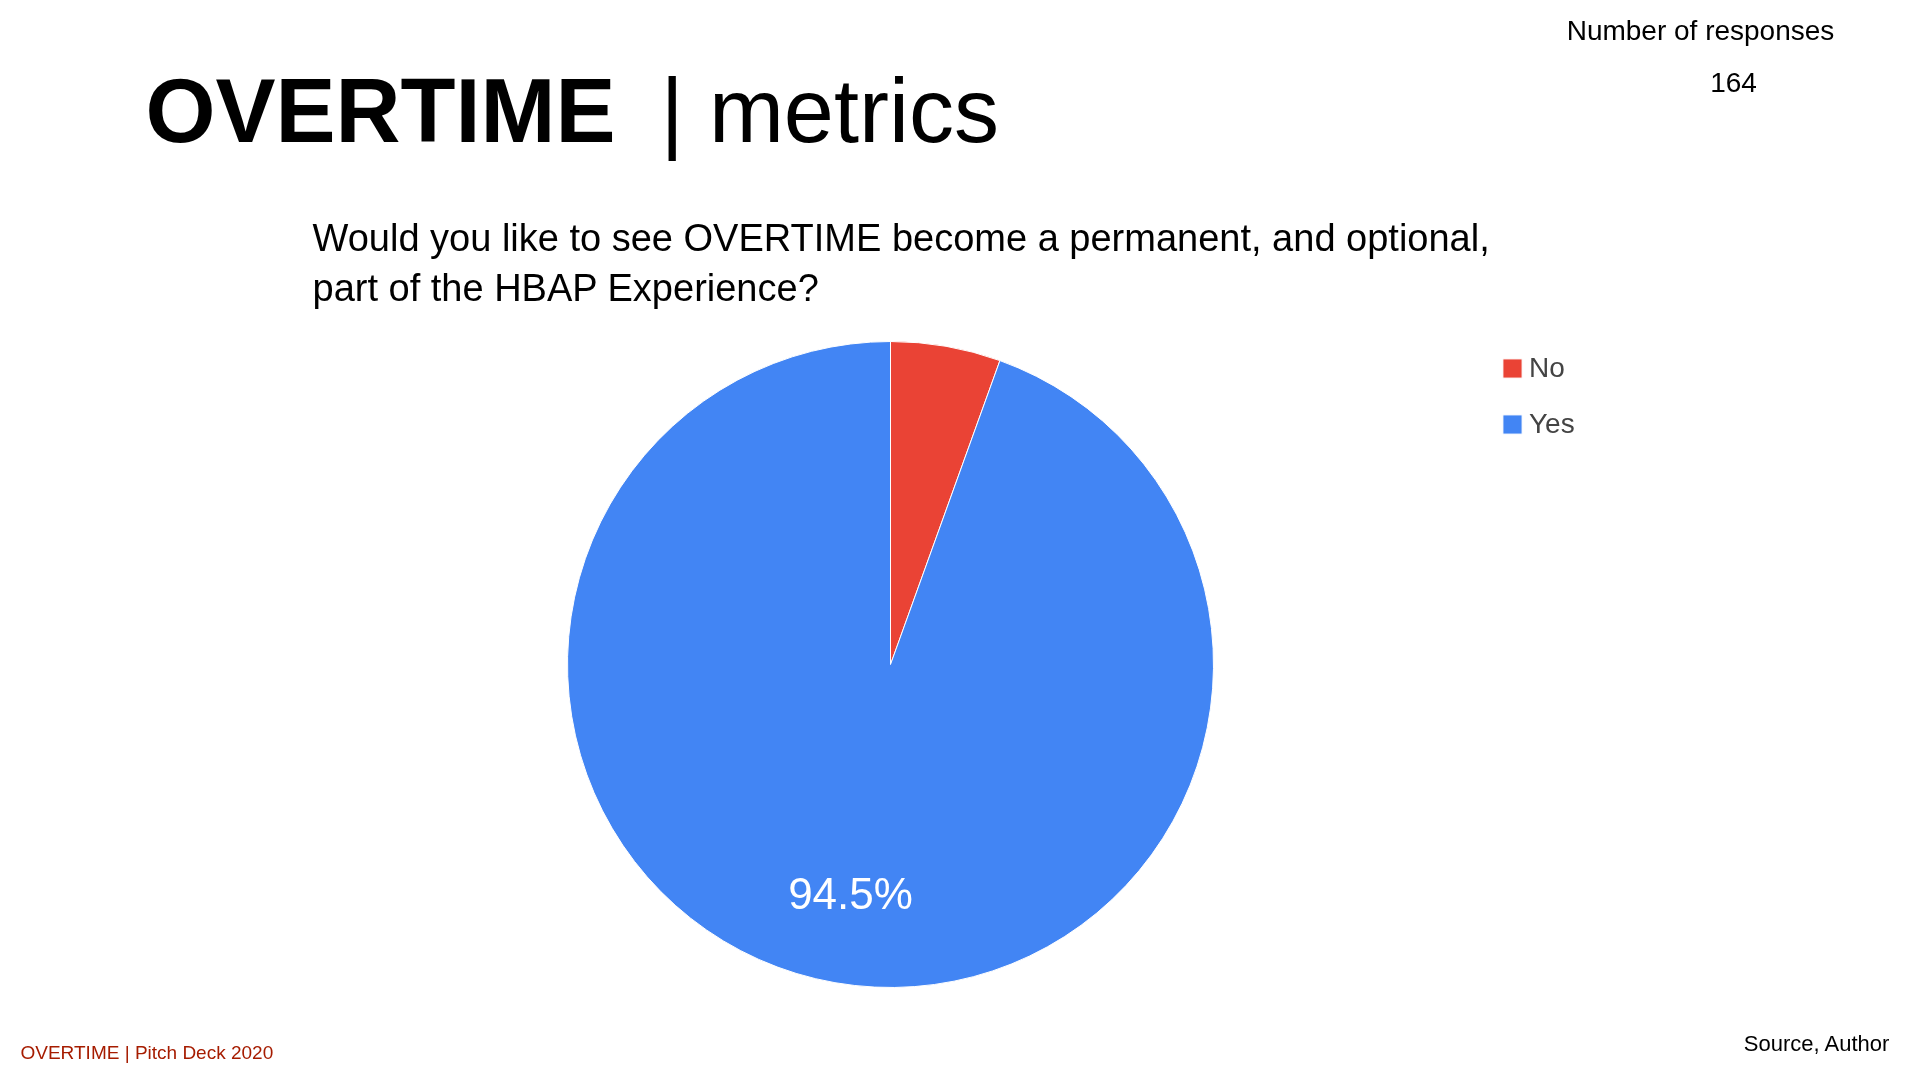 This screenshot has width=1920, height=1080. Describe the element at coordinates (1733, 82) in the screenshot. I see `text: 164` at that location.